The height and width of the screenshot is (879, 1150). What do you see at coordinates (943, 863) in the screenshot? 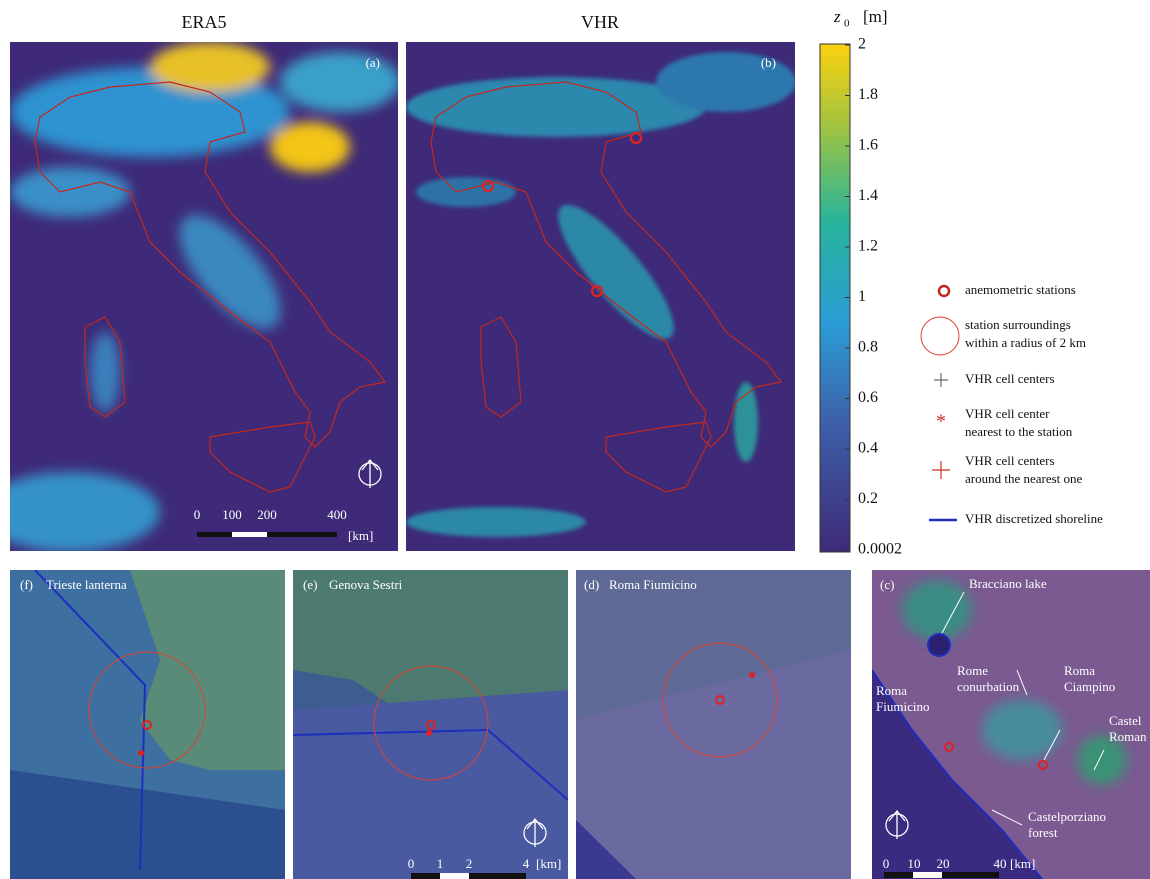
I see `scale-tick: 20` at bounding box center [943, 863].